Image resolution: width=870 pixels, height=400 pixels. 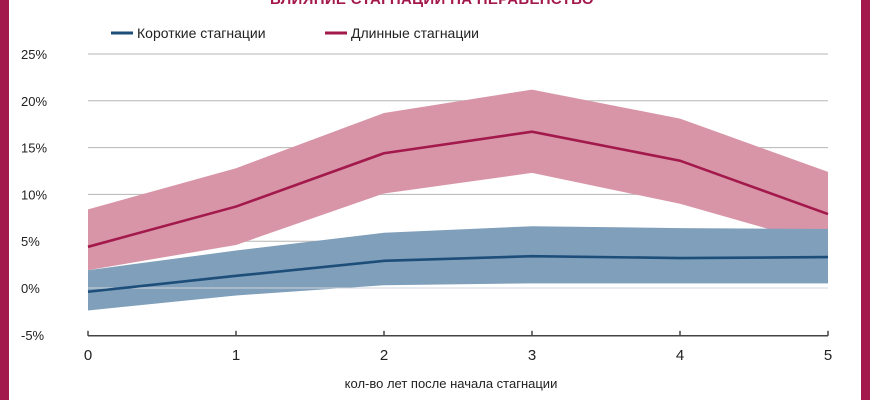 What do you see at coordinates (34, 54) in the screenshot?
I see `y-tick-label: 25%` at bounding box center [34, 54].